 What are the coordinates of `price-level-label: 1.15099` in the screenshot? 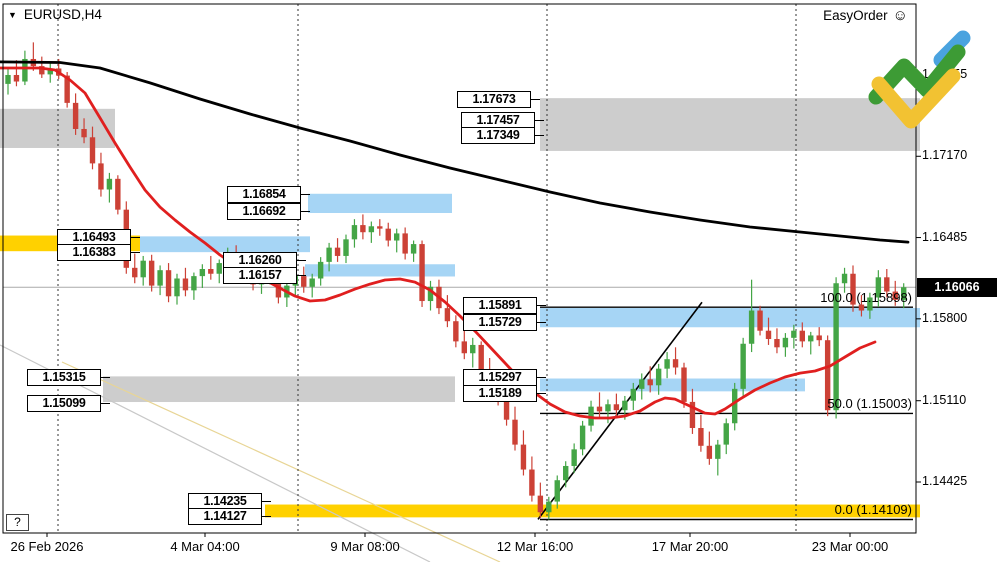 It's located at (64, 403).